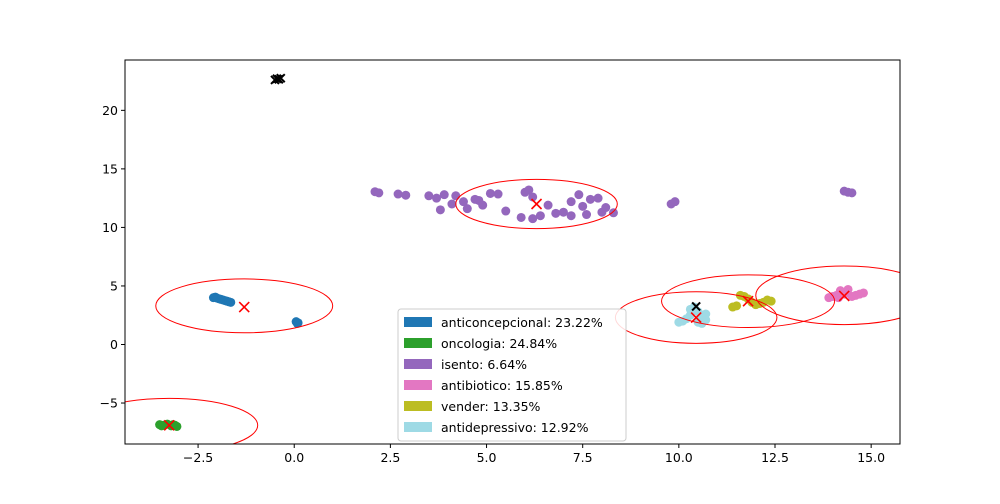  What do you see at coordinates (390, 457) in the screenshot?
I see `x-tick-label: 2.5` at bounding box center [390, 457].